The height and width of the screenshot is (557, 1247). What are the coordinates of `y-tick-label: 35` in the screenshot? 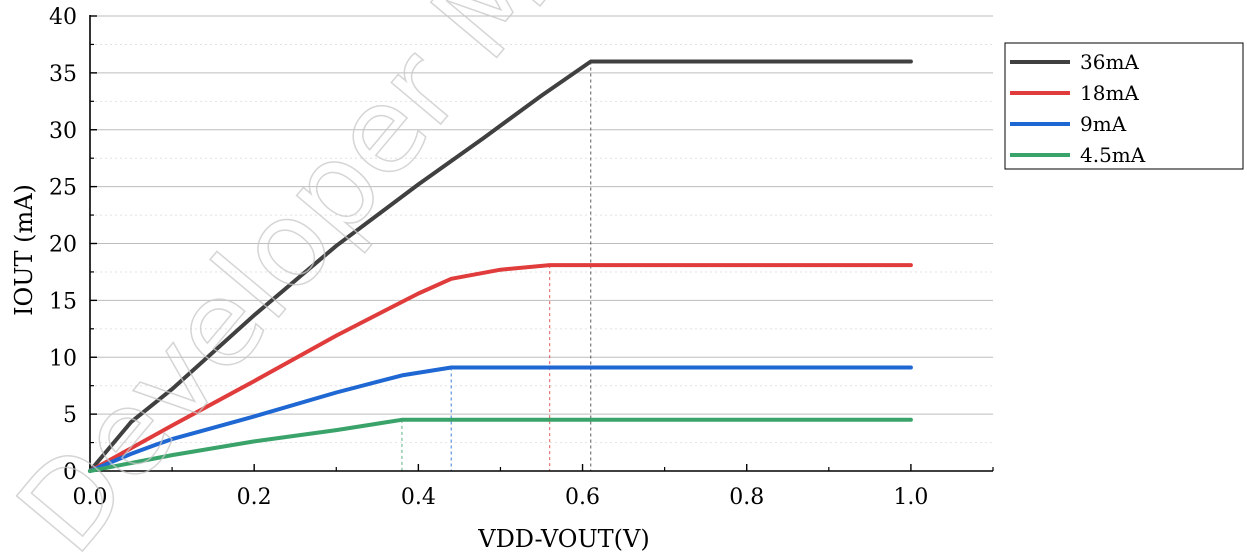 It's located at (63, 74).